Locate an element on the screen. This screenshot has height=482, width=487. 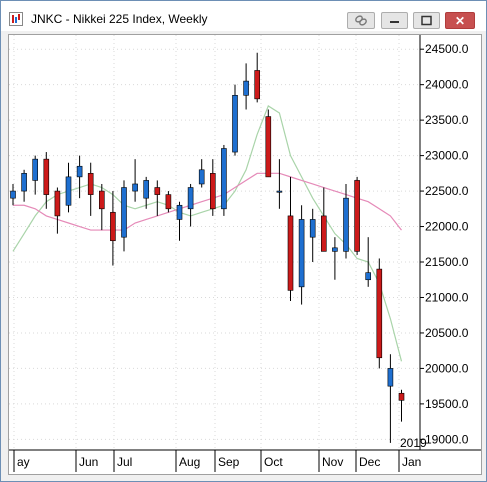
slow-ma-line is located at coordinates (207, 201).